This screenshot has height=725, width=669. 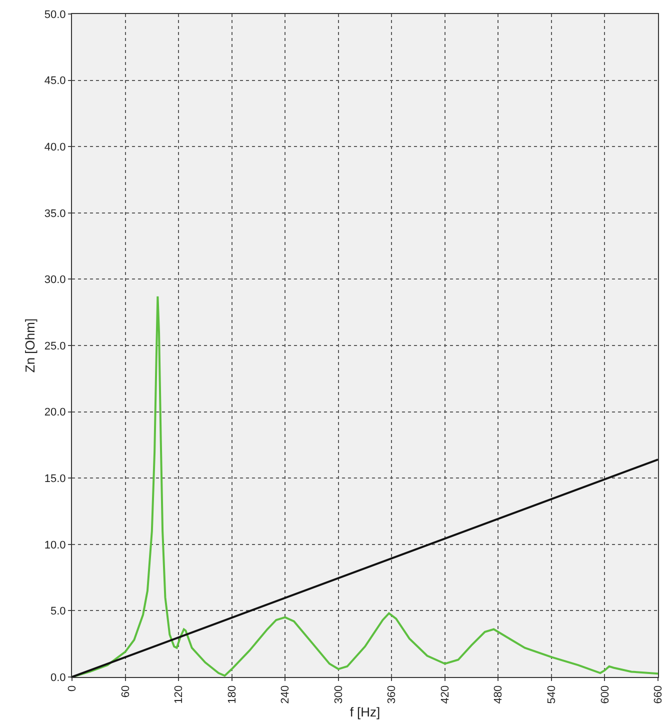 I want to click on x-axis-title: f [Hz], so click(x=365, y=712).